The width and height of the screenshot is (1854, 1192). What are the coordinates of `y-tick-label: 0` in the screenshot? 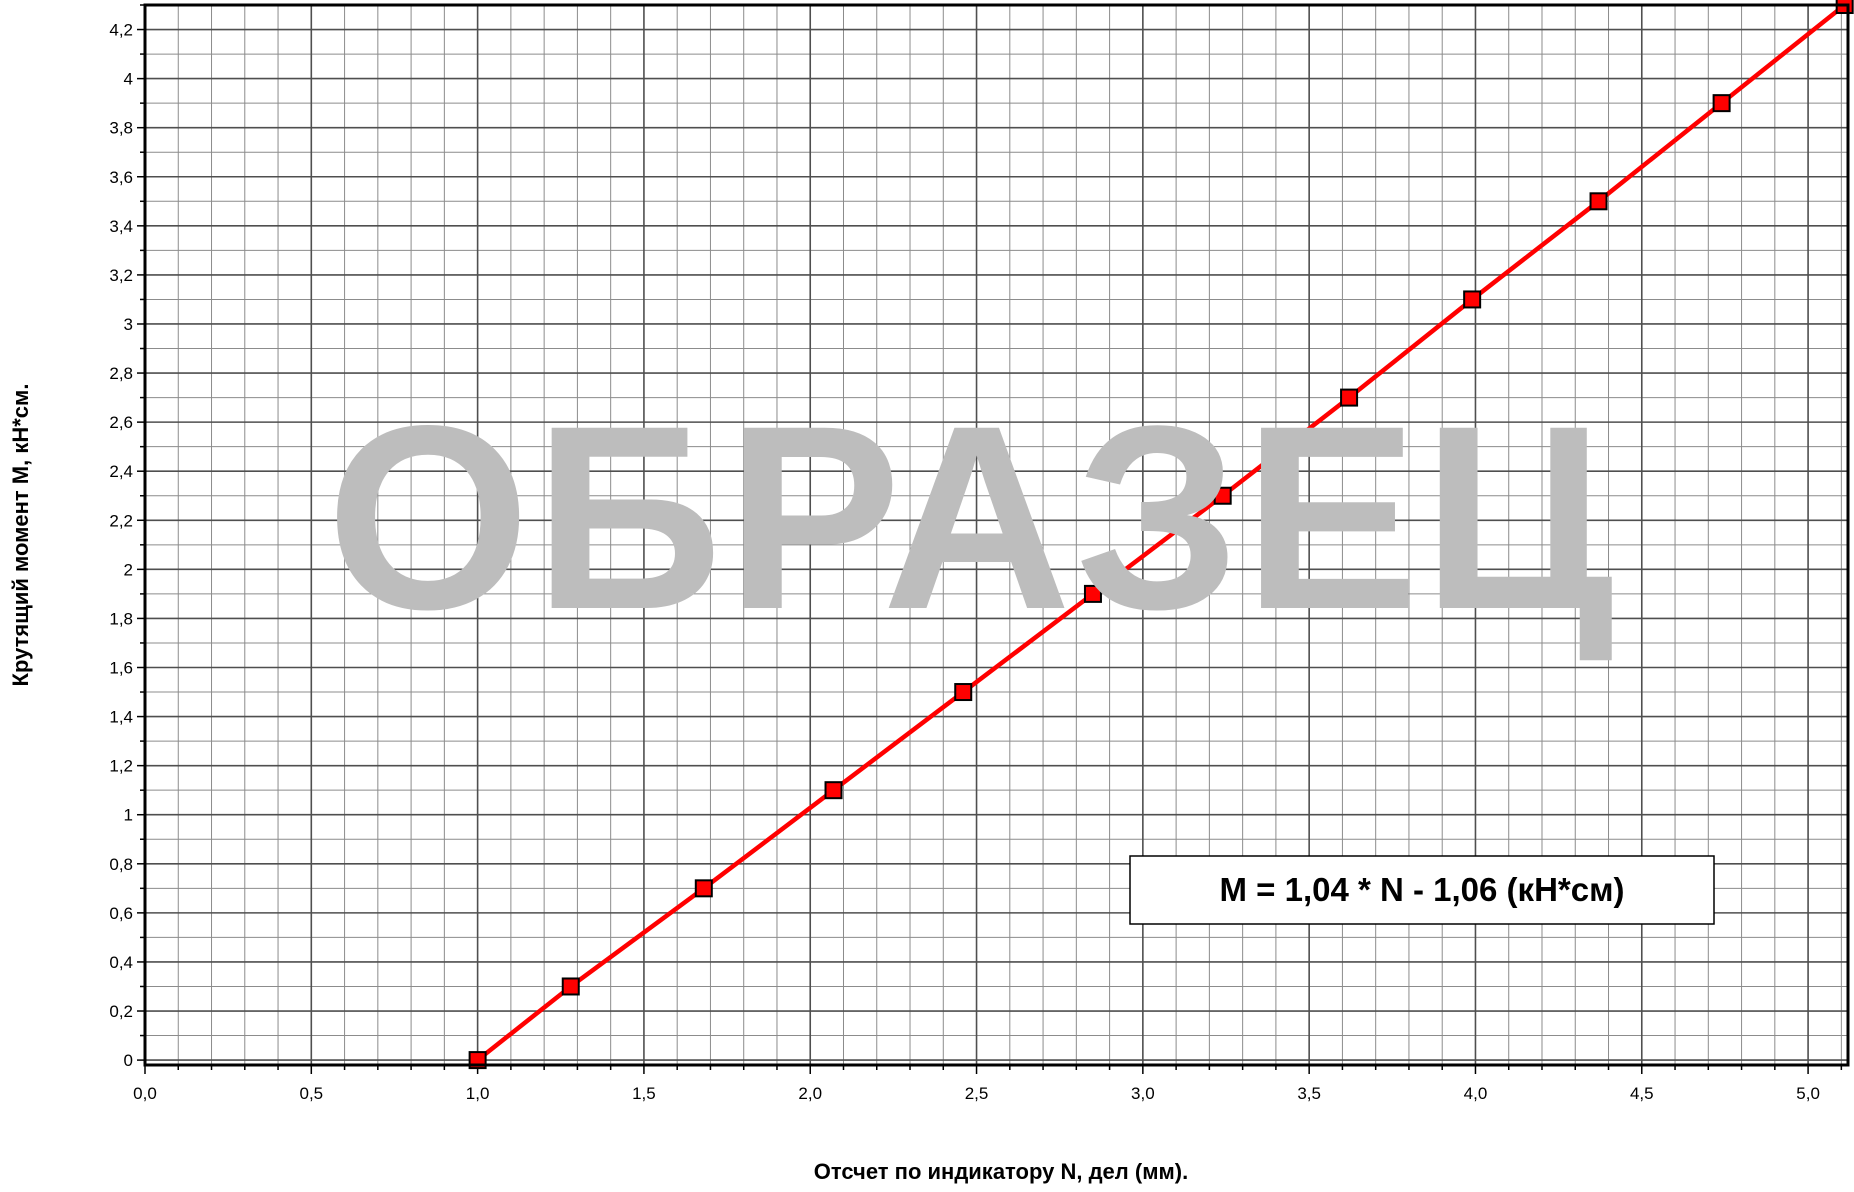 It's located at (128, 1060).